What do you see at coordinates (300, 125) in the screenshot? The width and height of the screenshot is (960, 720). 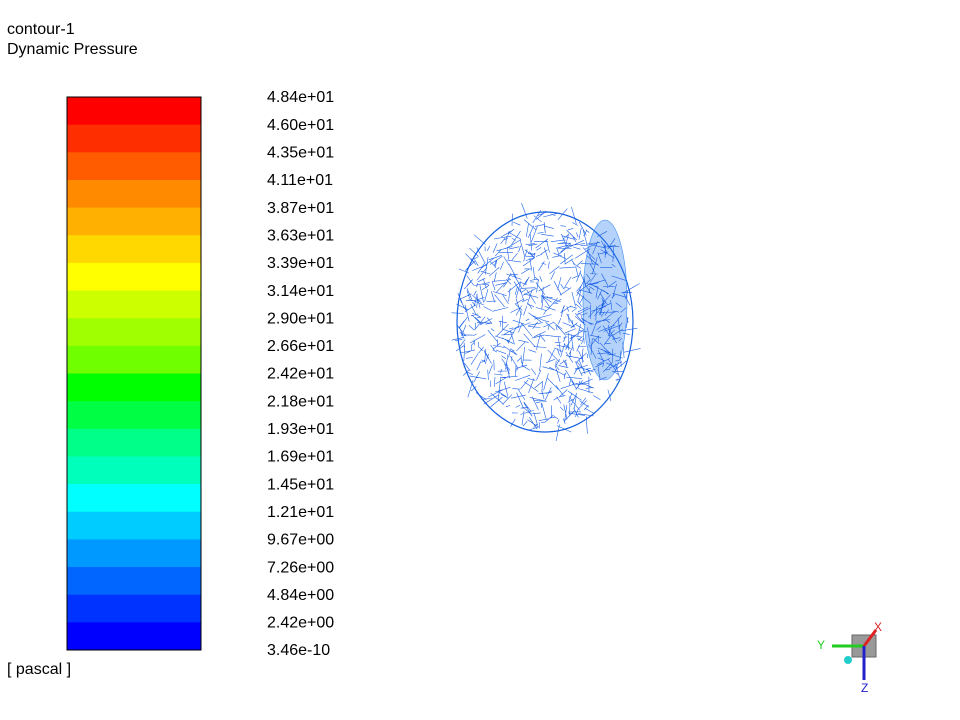 I see `colorbar-label: 4.60e+01` at bounding box center [300, 125].